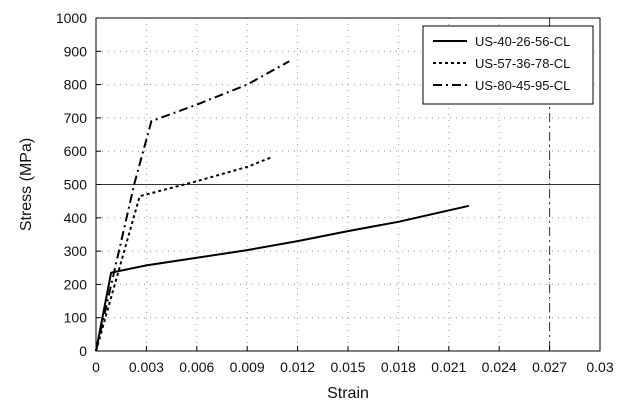 This screenshot has width=632, height=405. I want to click on legend-label-2: US-57-36-78-CL, so click(522, 63).